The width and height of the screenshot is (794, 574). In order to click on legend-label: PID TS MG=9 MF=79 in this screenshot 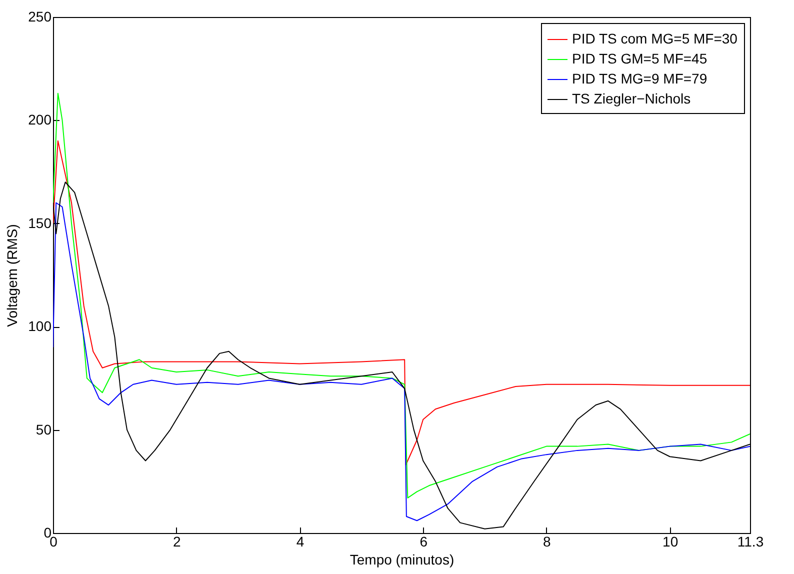, I will do `click(640, 78)`.